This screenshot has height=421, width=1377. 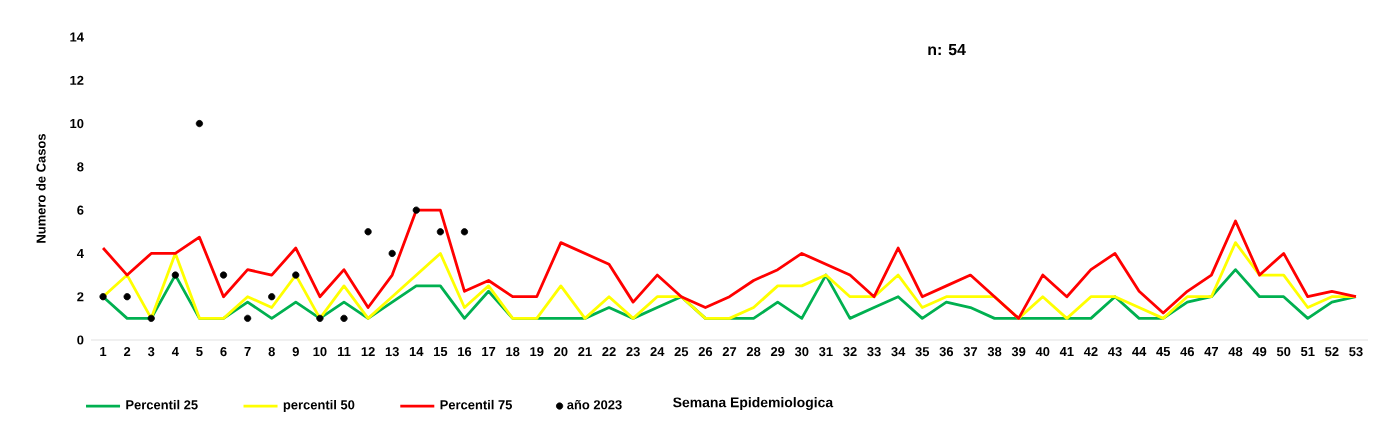 What do you see at coordinates (594, 404) in the screenshot?
I see `legend-label: año 2023` at bounding box center [594, 404].